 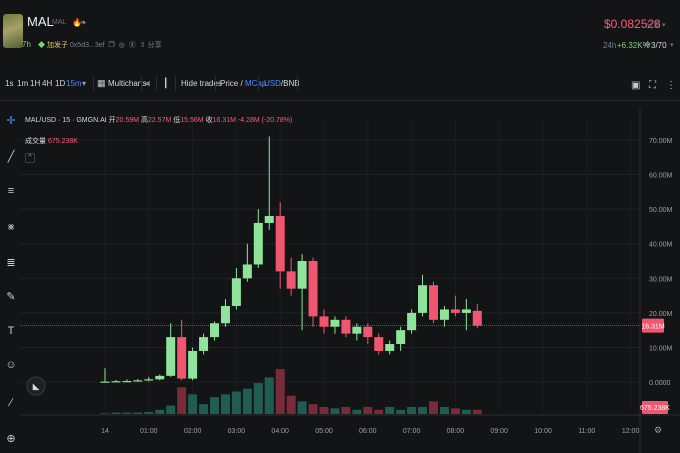 I want to click on interval-dropdown-icon: ▾, so click(x=84, y=83).